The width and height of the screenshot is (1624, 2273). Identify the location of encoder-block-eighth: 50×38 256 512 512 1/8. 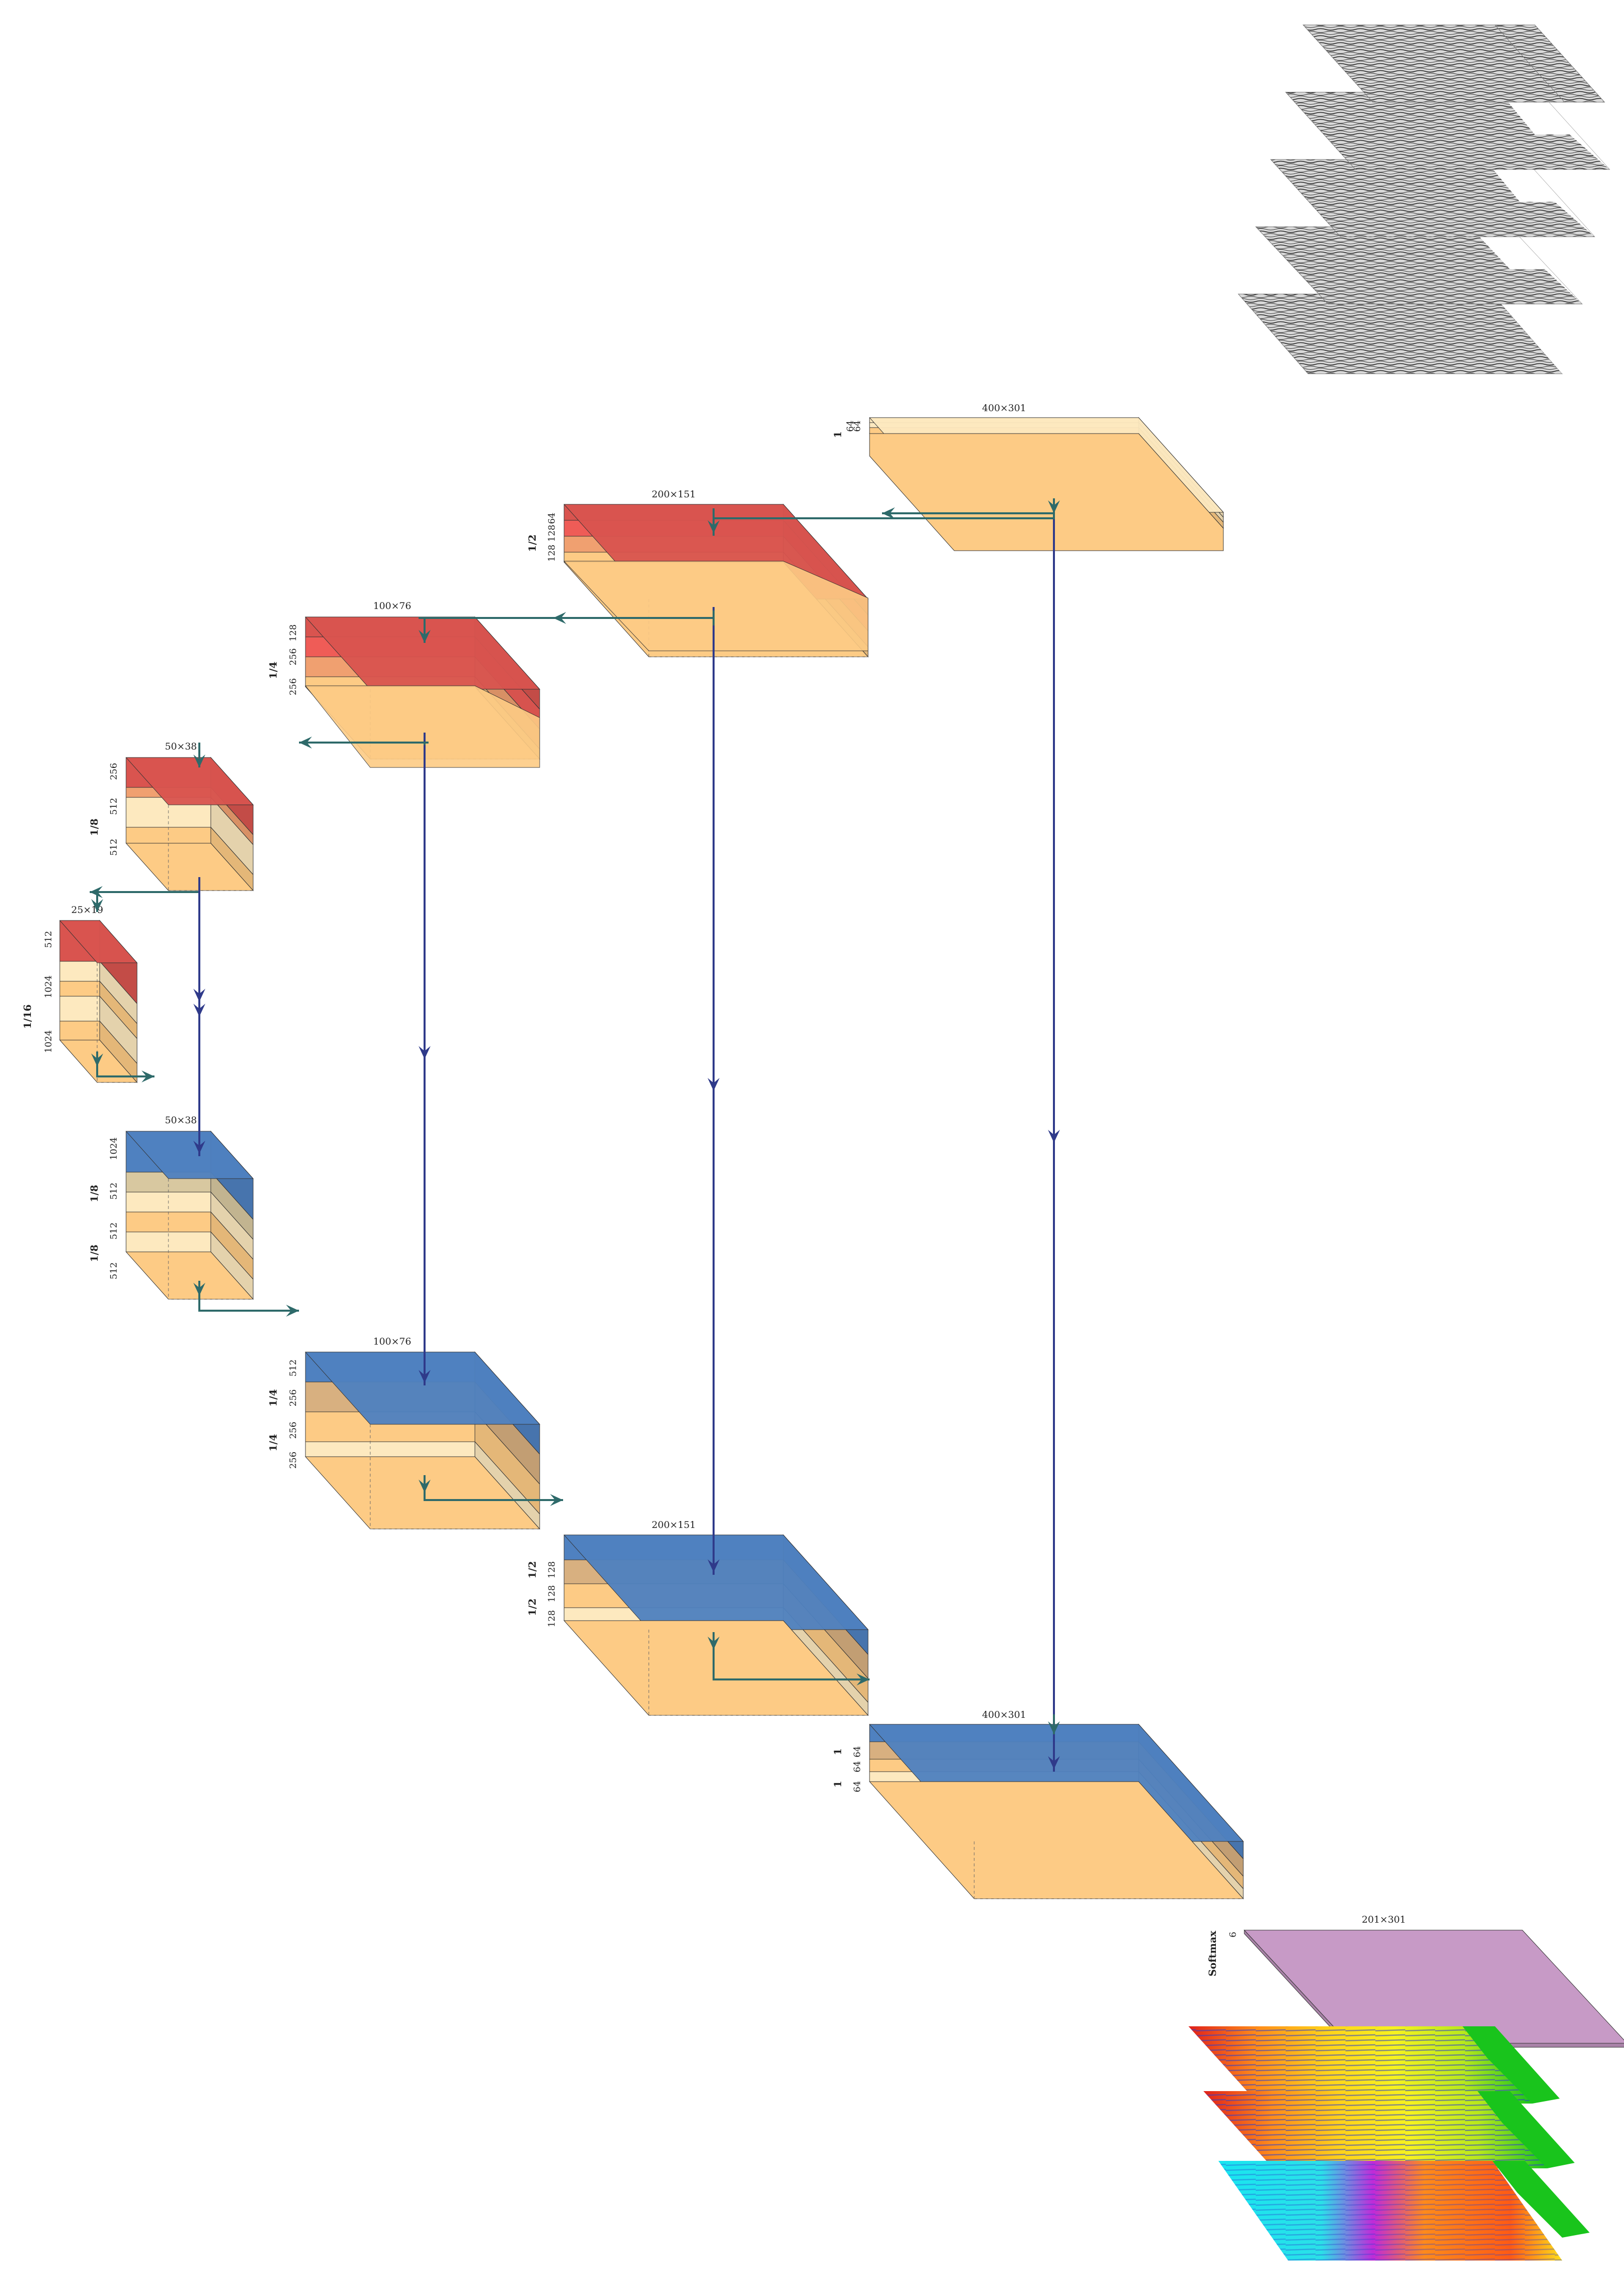
(171, 817).